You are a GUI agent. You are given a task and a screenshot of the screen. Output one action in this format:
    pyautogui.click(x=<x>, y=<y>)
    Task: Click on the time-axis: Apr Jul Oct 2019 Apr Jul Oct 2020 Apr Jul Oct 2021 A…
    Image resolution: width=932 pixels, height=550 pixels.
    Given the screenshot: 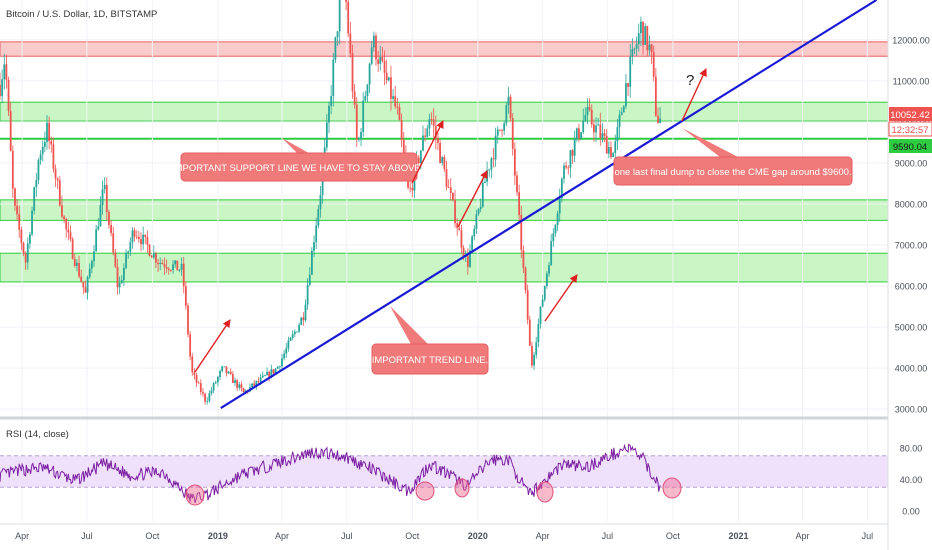 What is the action you would take?
    pyautogui.click(x=444, y=532)
    